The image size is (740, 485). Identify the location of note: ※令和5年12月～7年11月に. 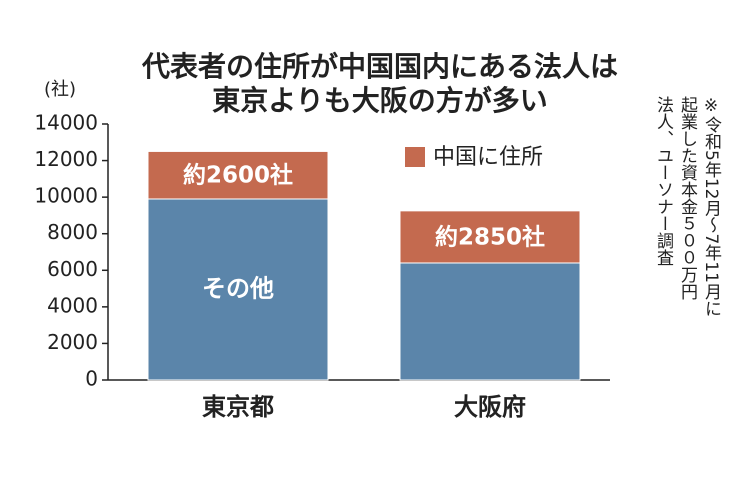
(711, 206).